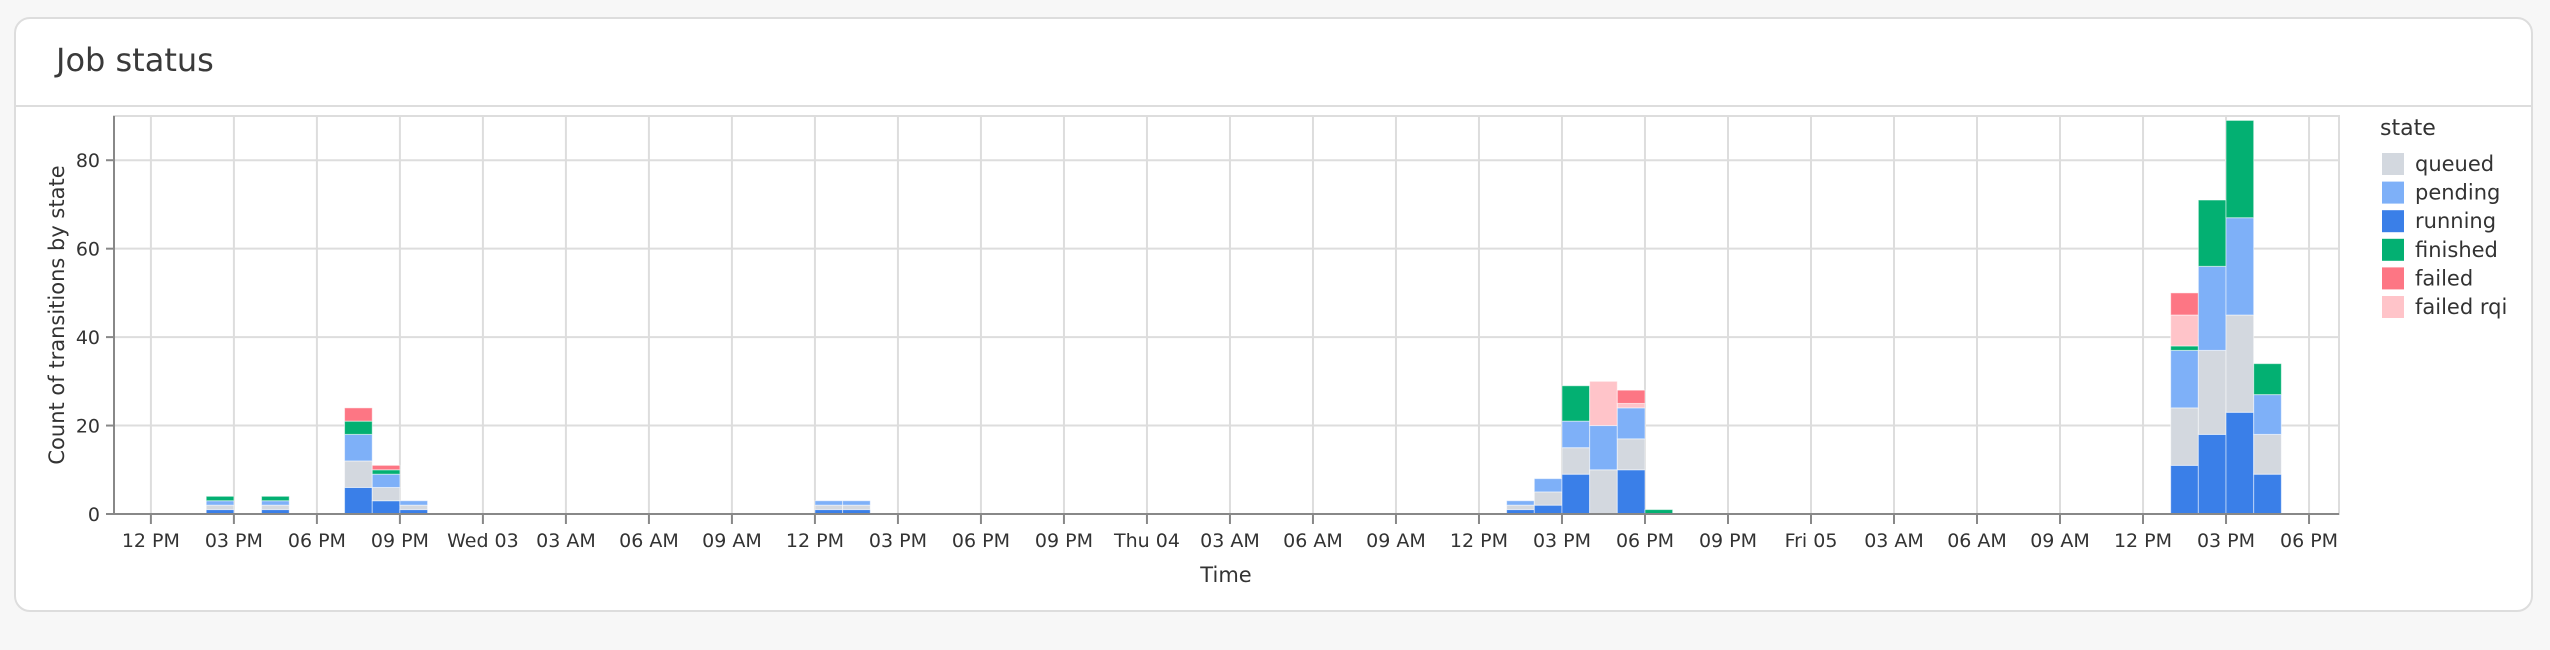 This screenshot has width=2550, height=650. I want to click on legend-swatch-running, so click(2393, 221).